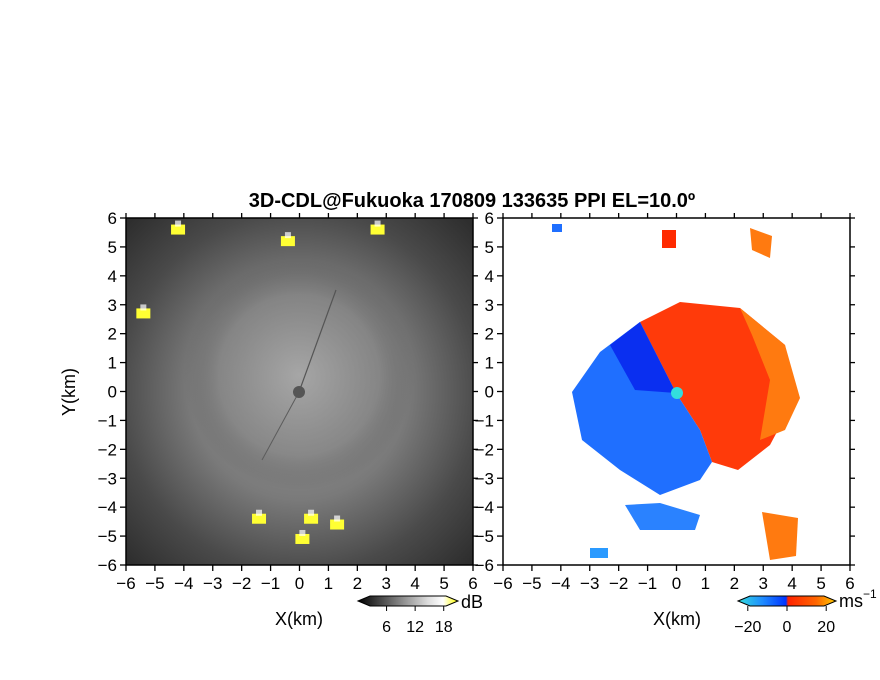 The height and width of the screenshot is (680, 880). I want to click on velocity-colorbar-tick-label: 0, so click(787, 627).